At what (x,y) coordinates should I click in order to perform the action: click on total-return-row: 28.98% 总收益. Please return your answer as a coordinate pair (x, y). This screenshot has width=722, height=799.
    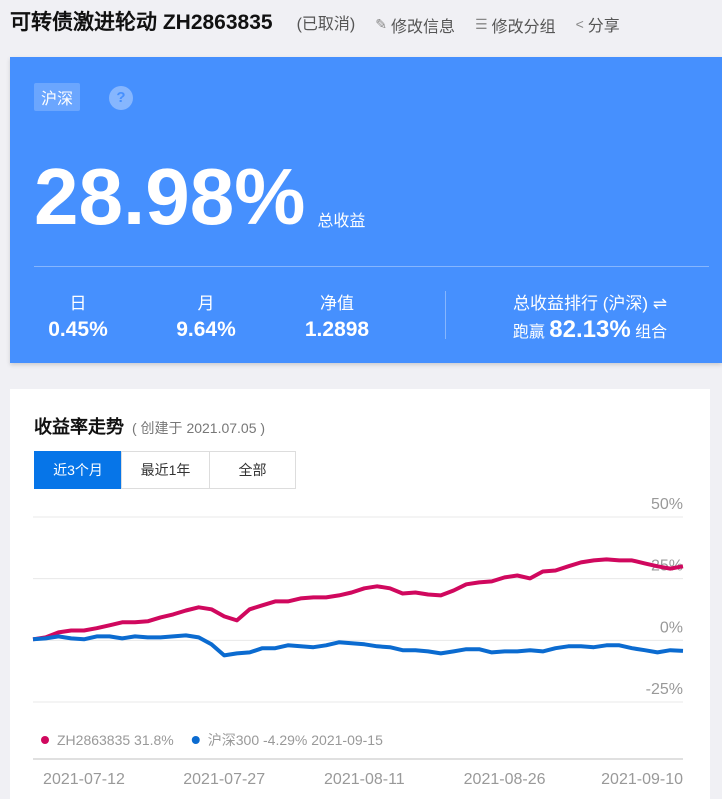
    Looking at the image, I should click on (199, 197).